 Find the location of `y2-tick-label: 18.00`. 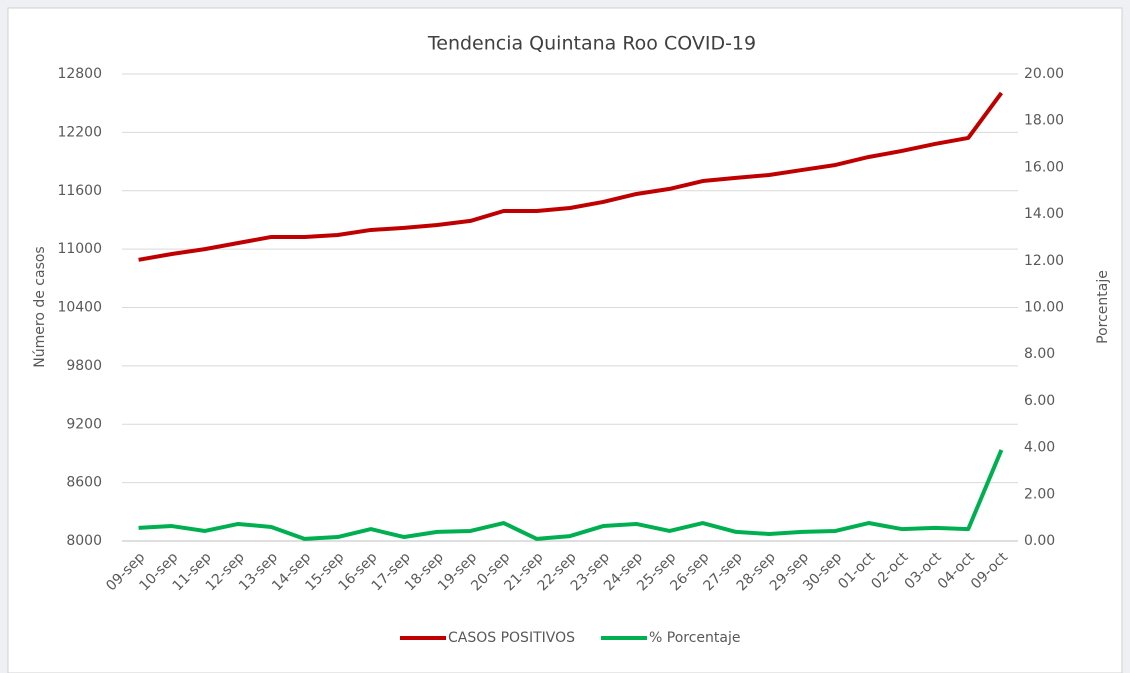

y2-tick-label: 18.00 is located at coordinates (1044, 121).